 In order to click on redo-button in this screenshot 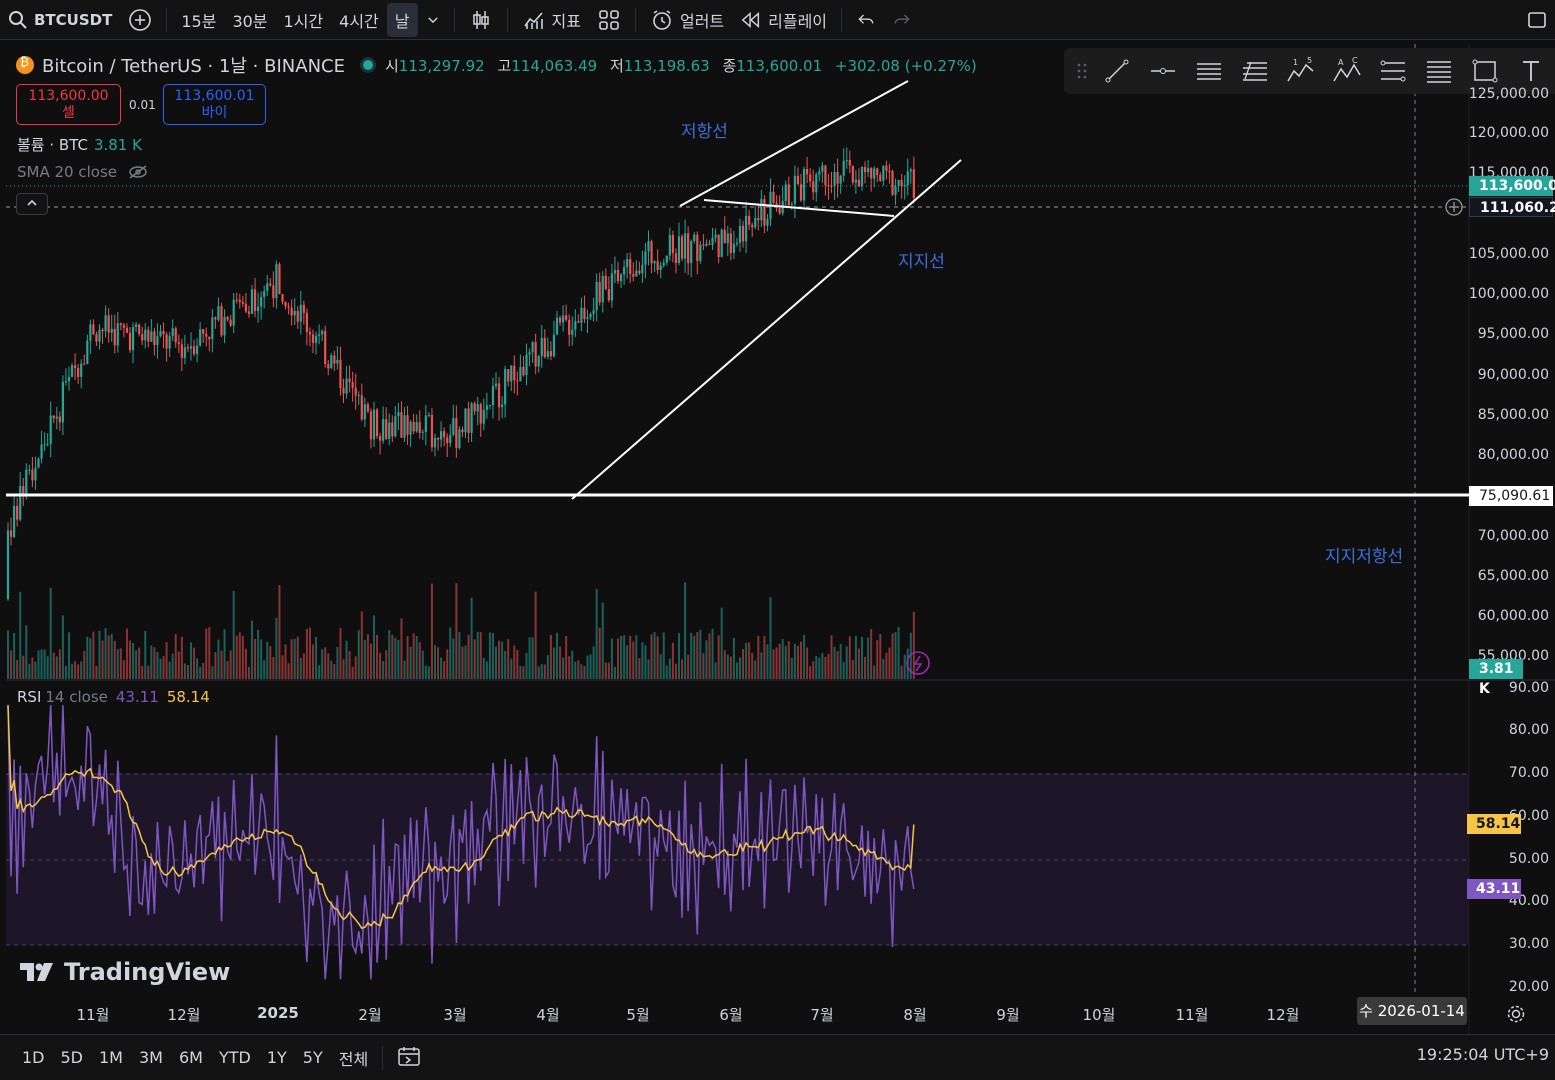, I will do `click(902, 20)`.